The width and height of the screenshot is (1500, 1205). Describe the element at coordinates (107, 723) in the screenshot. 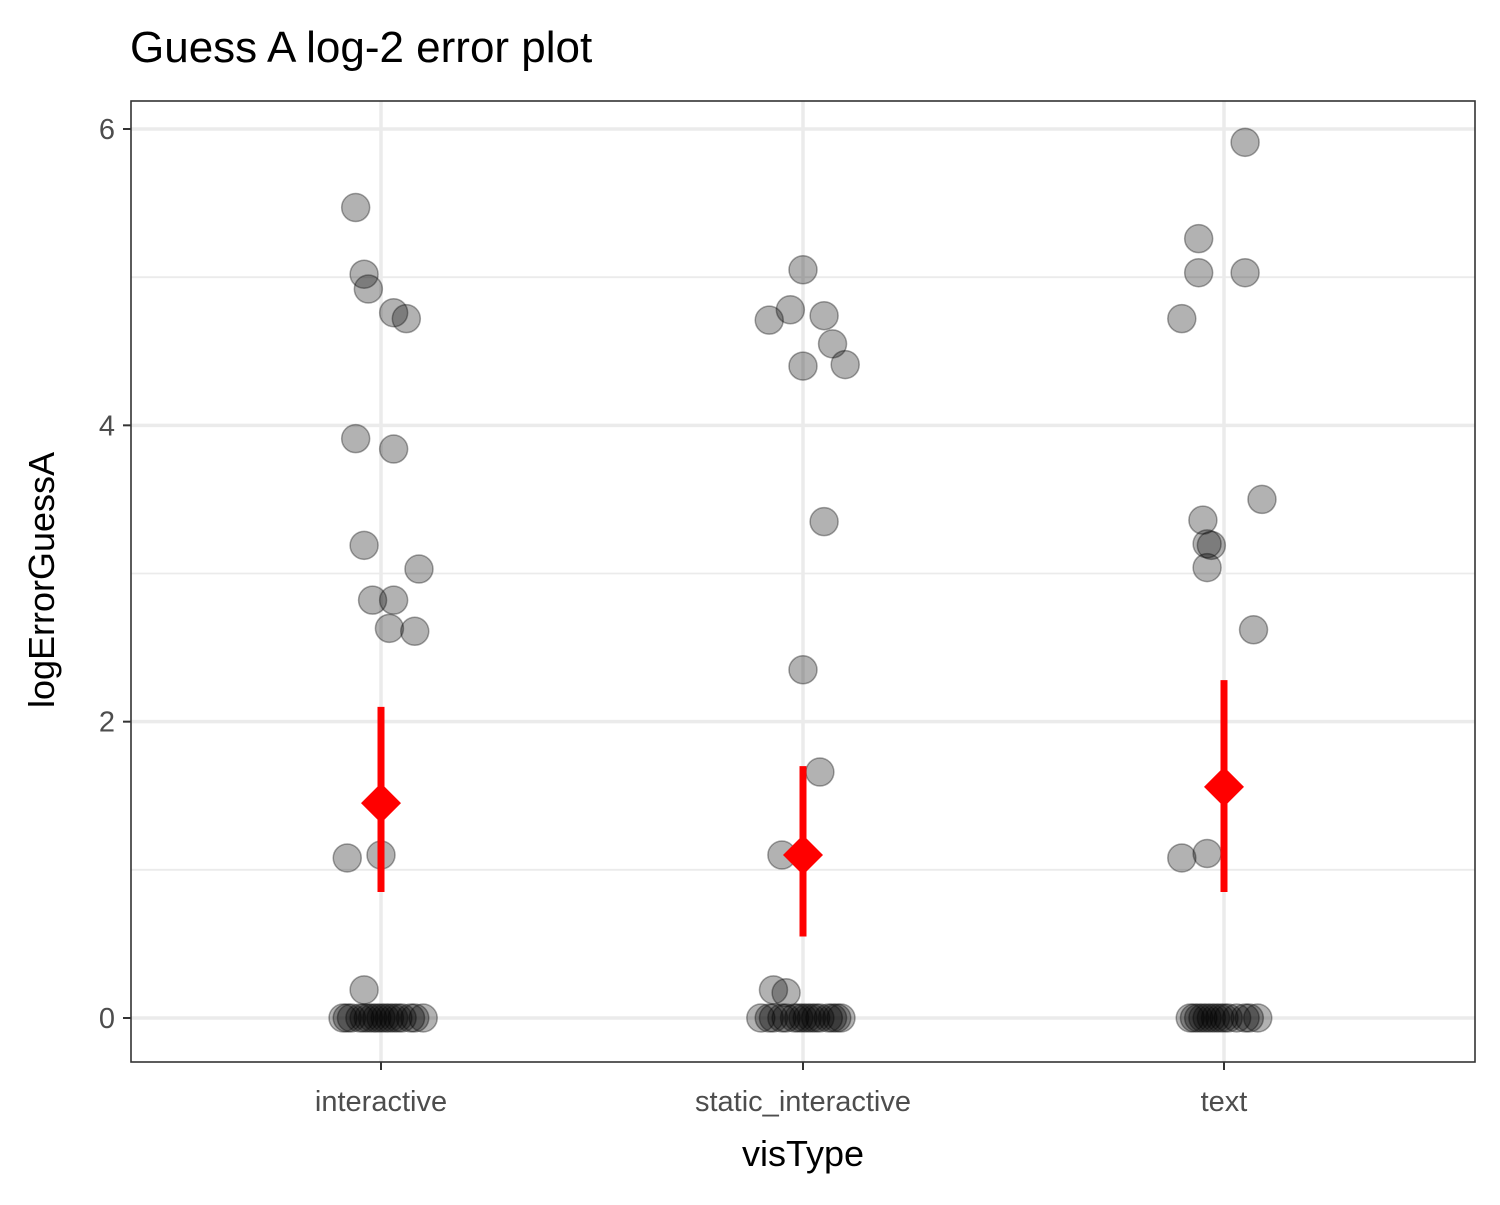

I see `y-tick-label: 2` at that location.